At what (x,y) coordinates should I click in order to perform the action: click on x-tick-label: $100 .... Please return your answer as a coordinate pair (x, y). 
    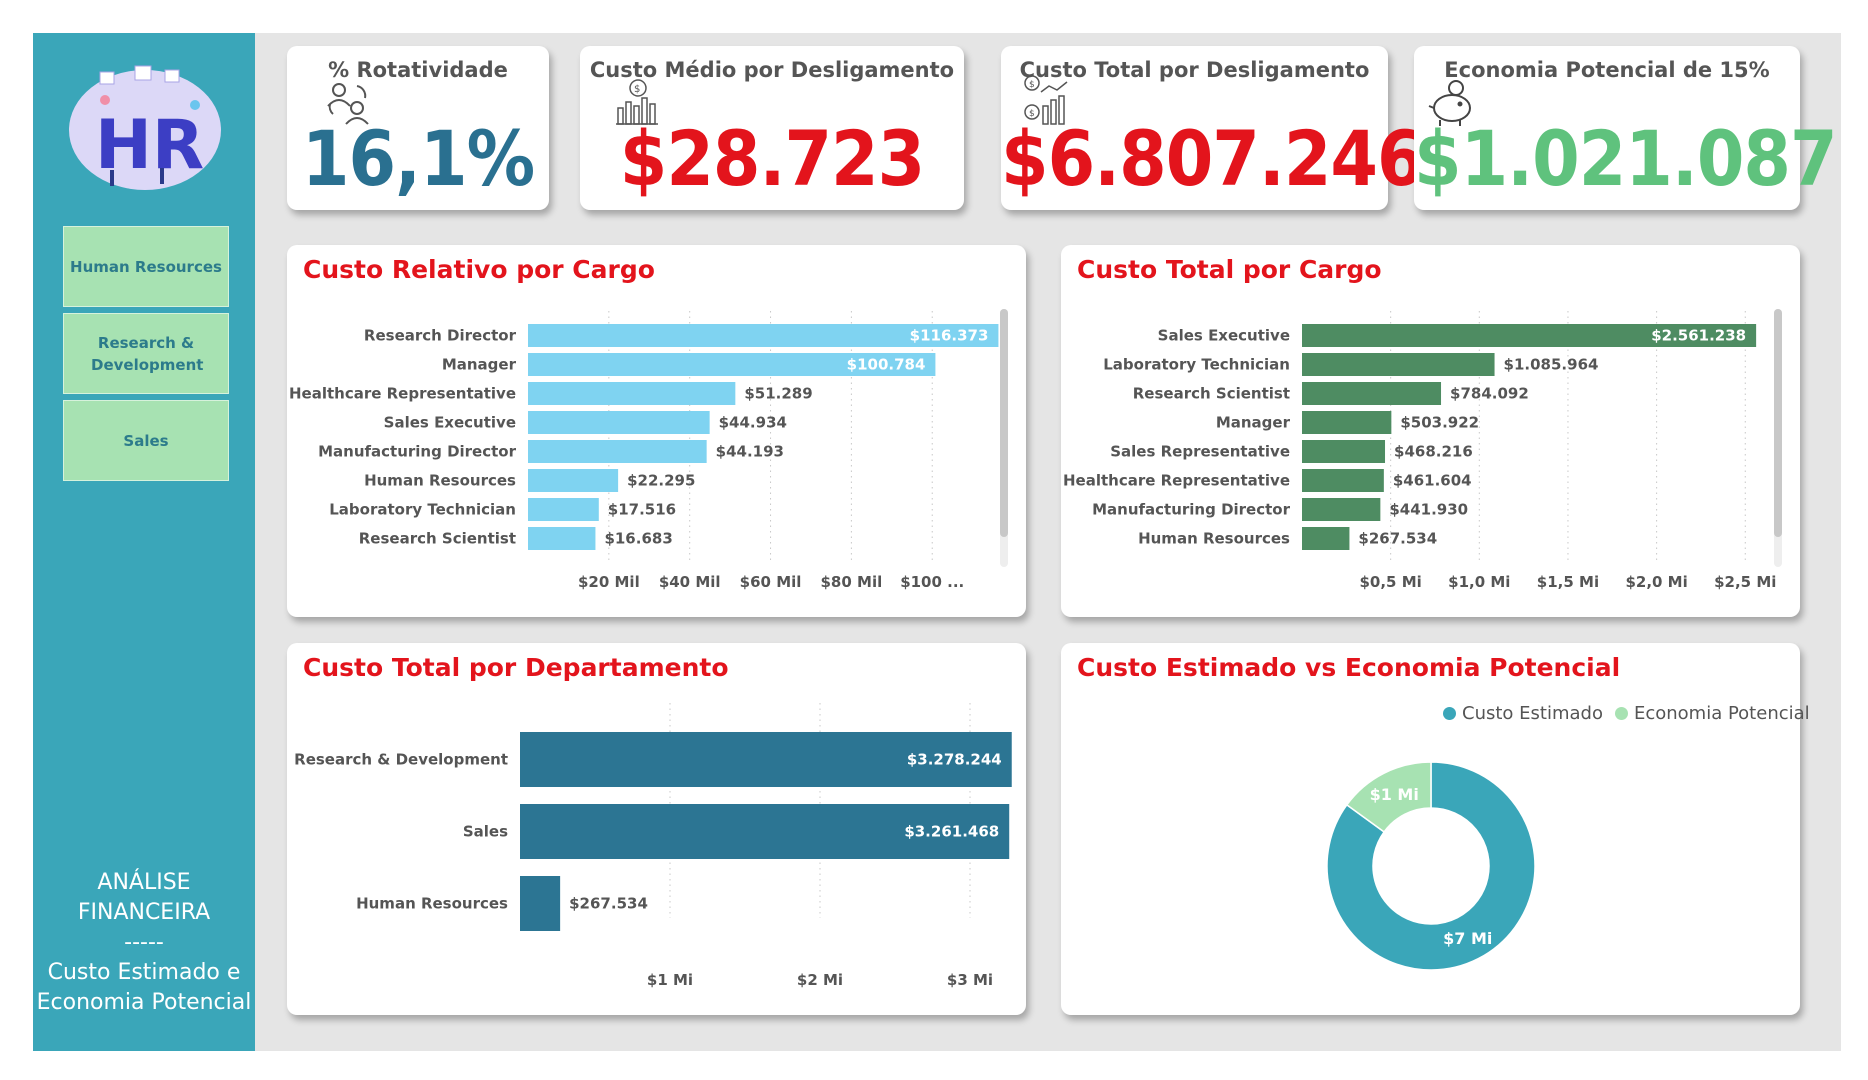
    Looking at the image, I should click on (932, 582).